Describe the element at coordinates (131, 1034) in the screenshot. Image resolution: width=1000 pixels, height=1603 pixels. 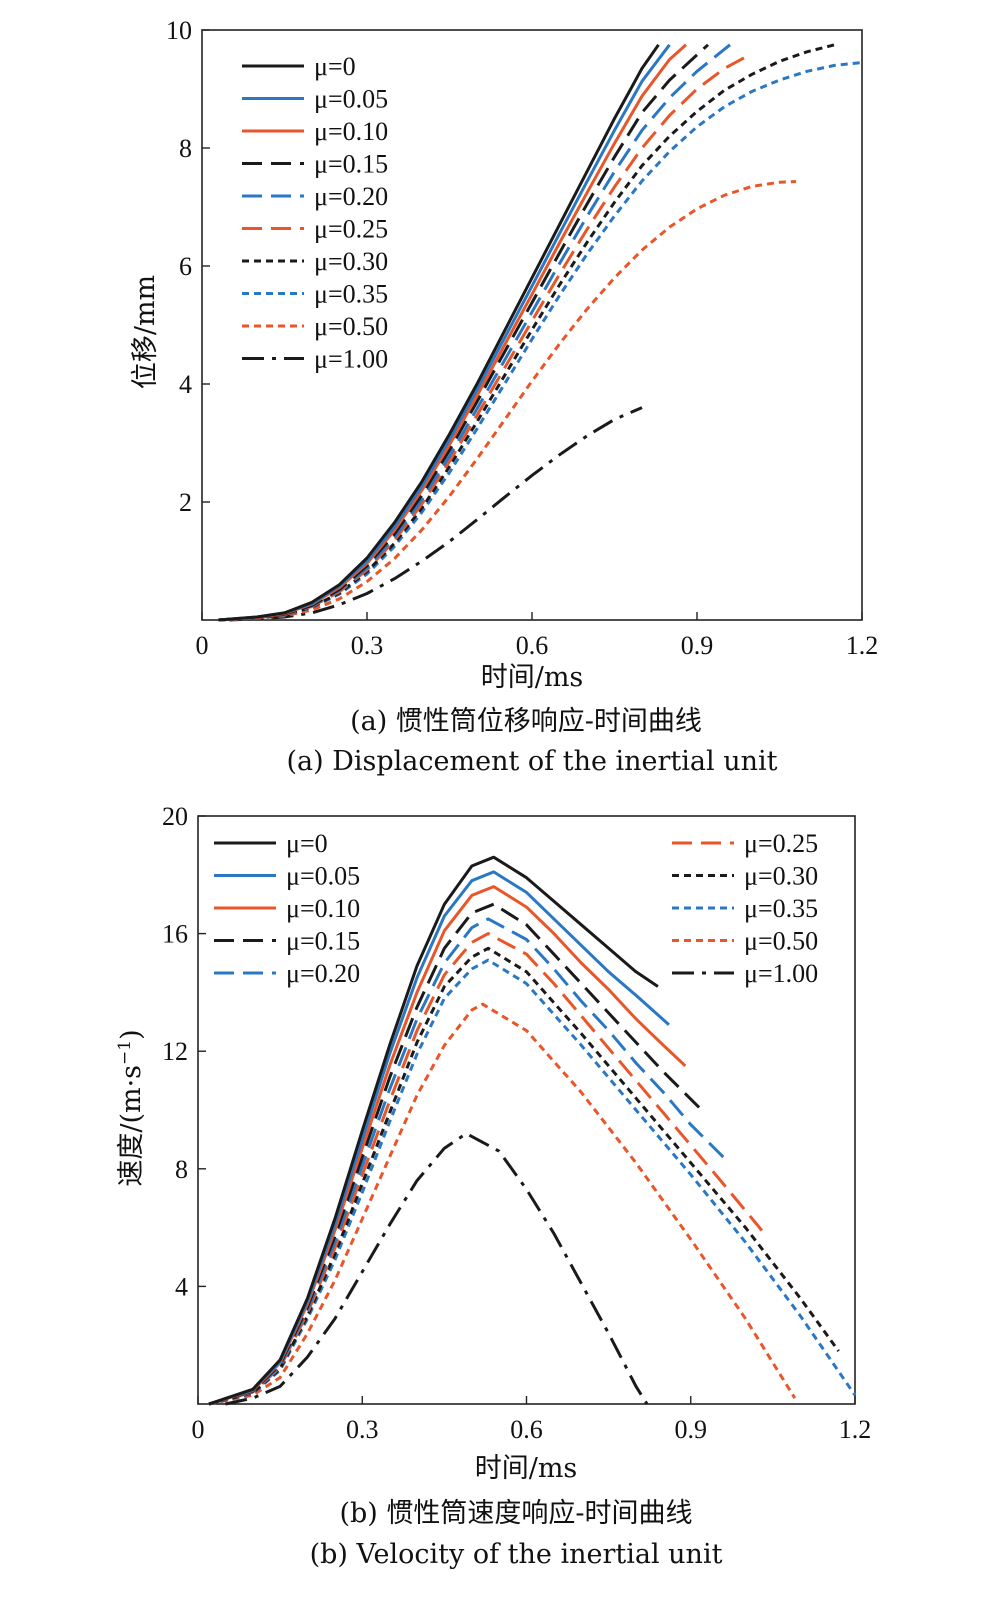
I see `panel-b-y-axis-label-end: )` at that location.